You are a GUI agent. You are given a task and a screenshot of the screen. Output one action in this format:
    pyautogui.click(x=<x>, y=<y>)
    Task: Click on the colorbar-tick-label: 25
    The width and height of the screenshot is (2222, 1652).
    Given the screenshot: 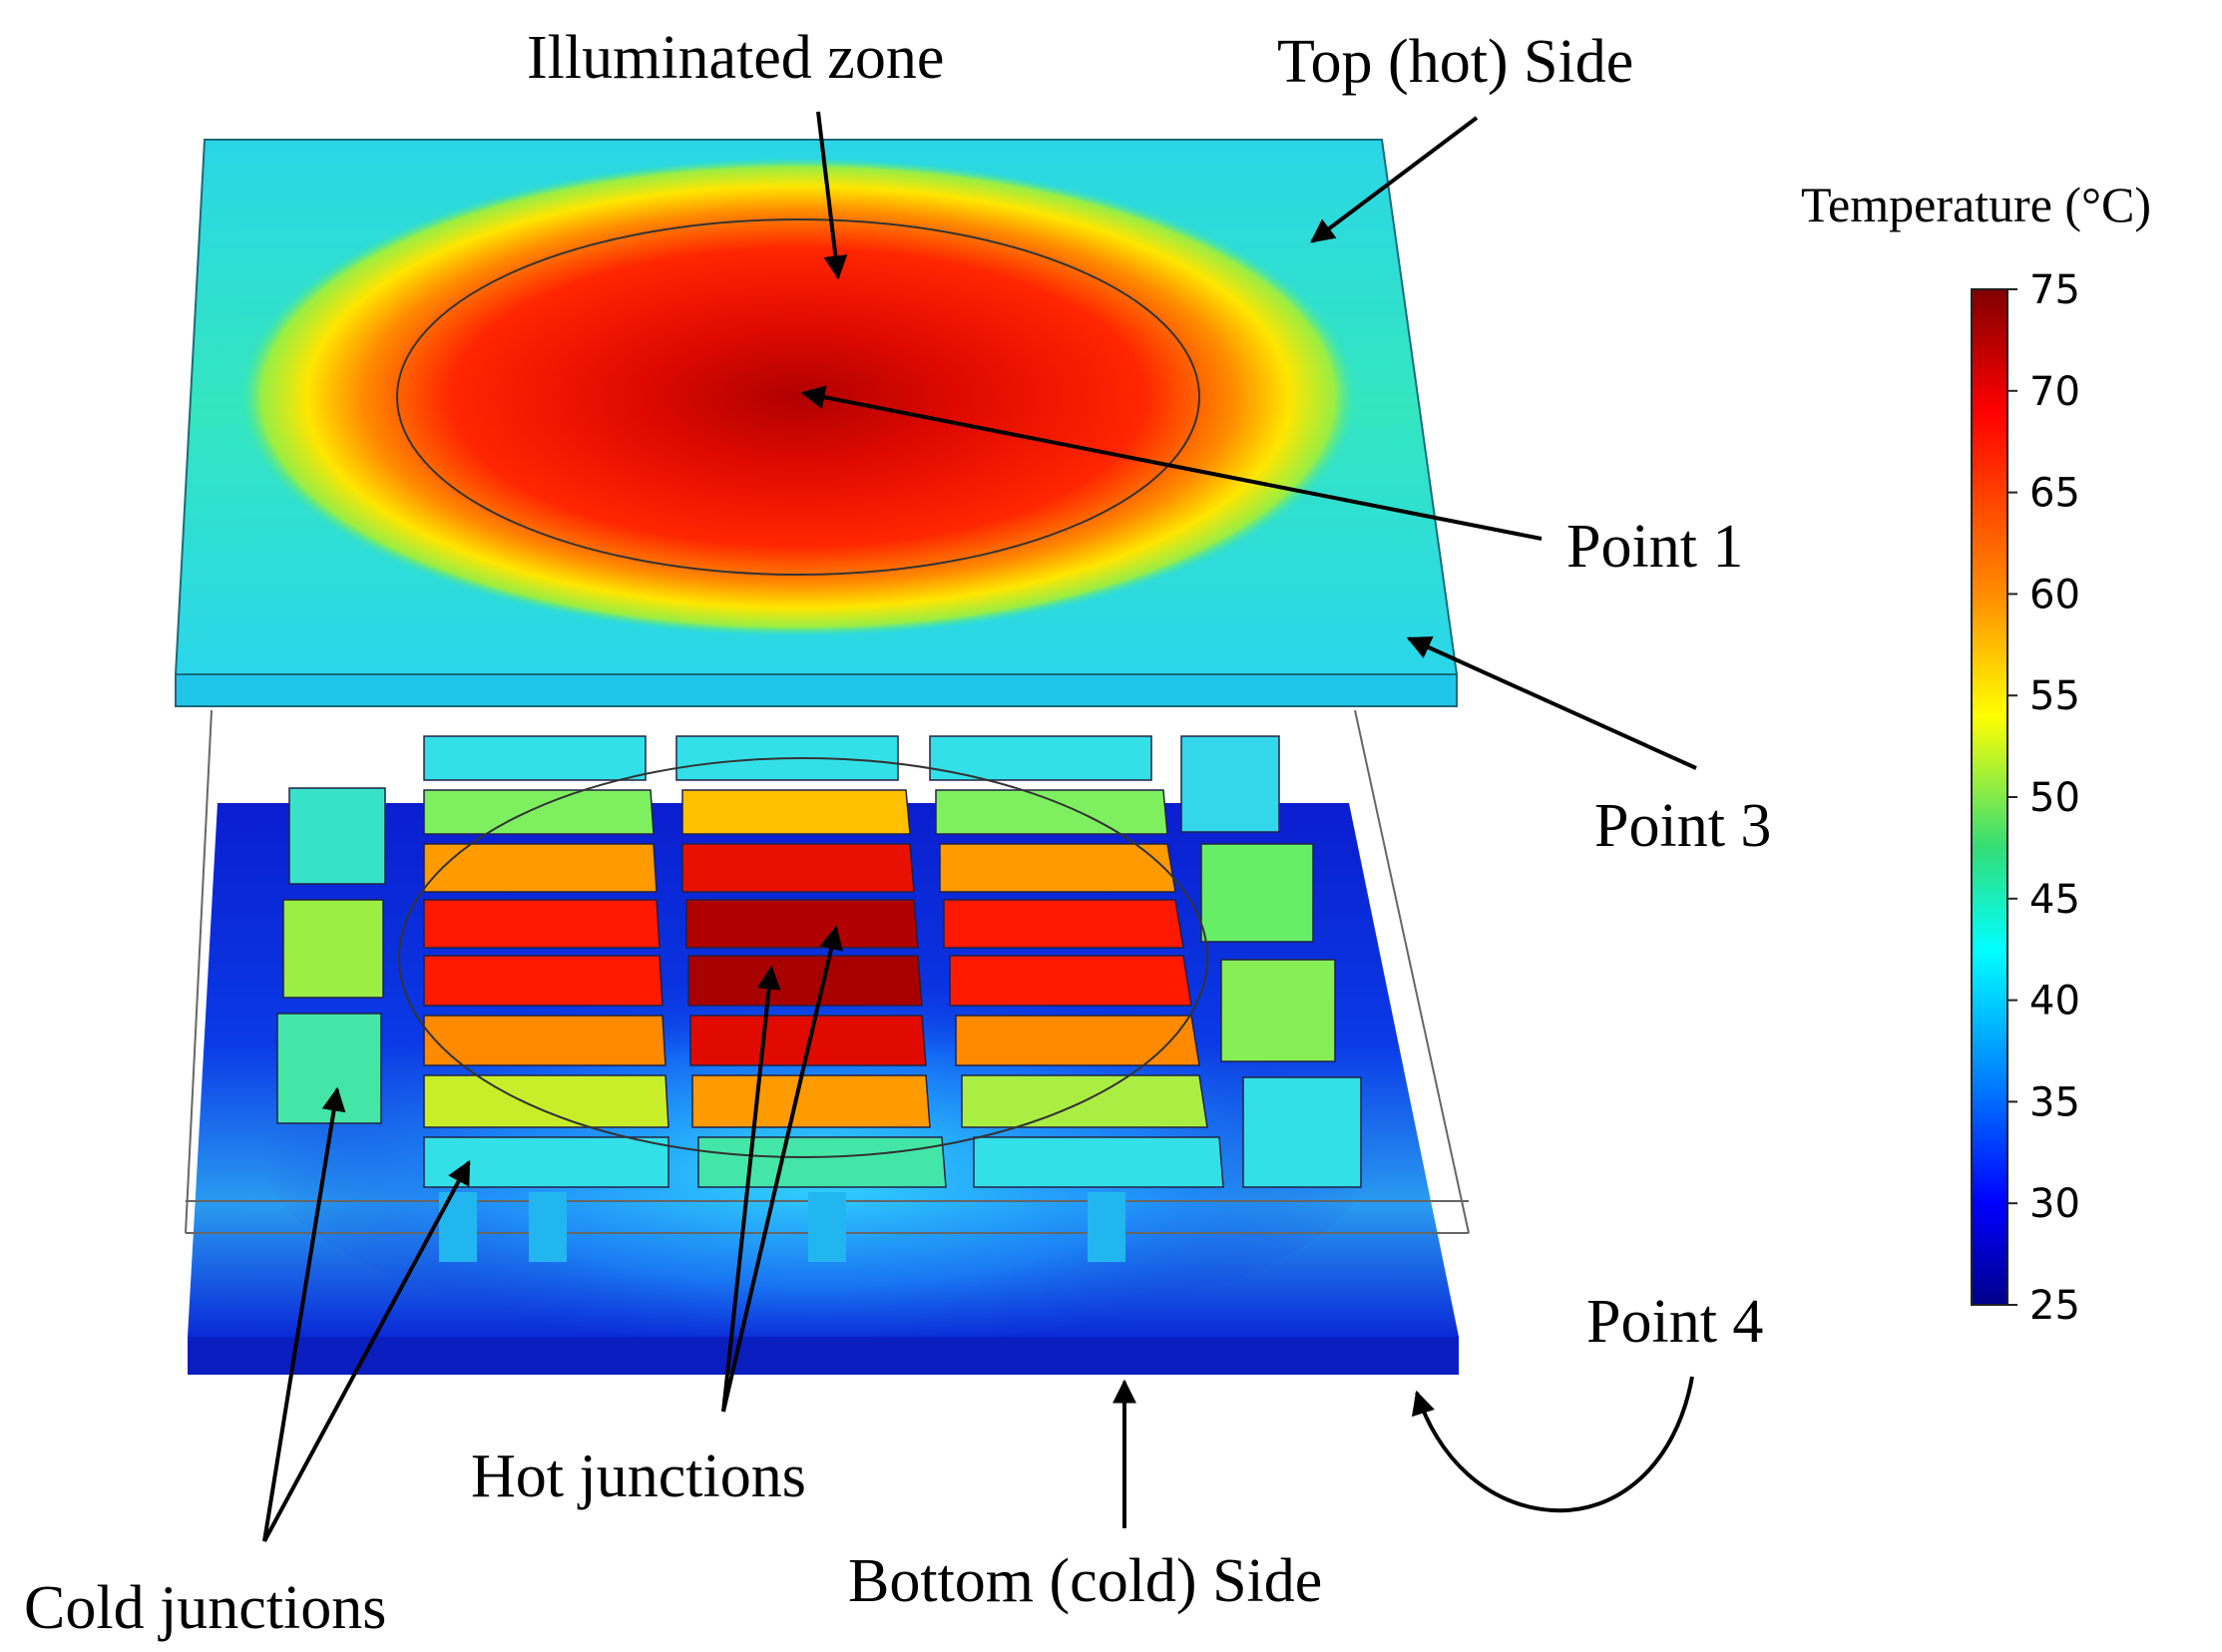 What is the action you would take?
    pyautogui.click(x=2055, y=1306)
    